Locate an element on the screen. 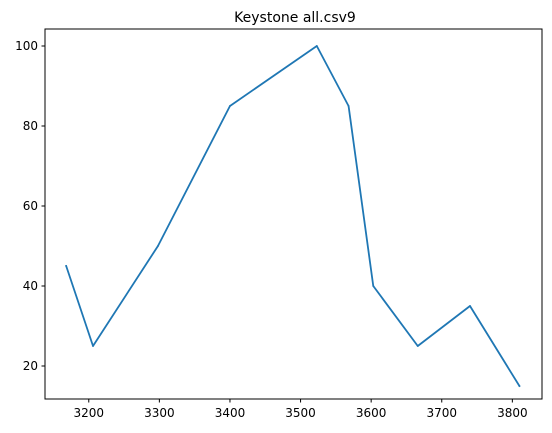 This screenshot has width=552, height=433. x-tick-label: 3200 is located at coordinates (88, 413).